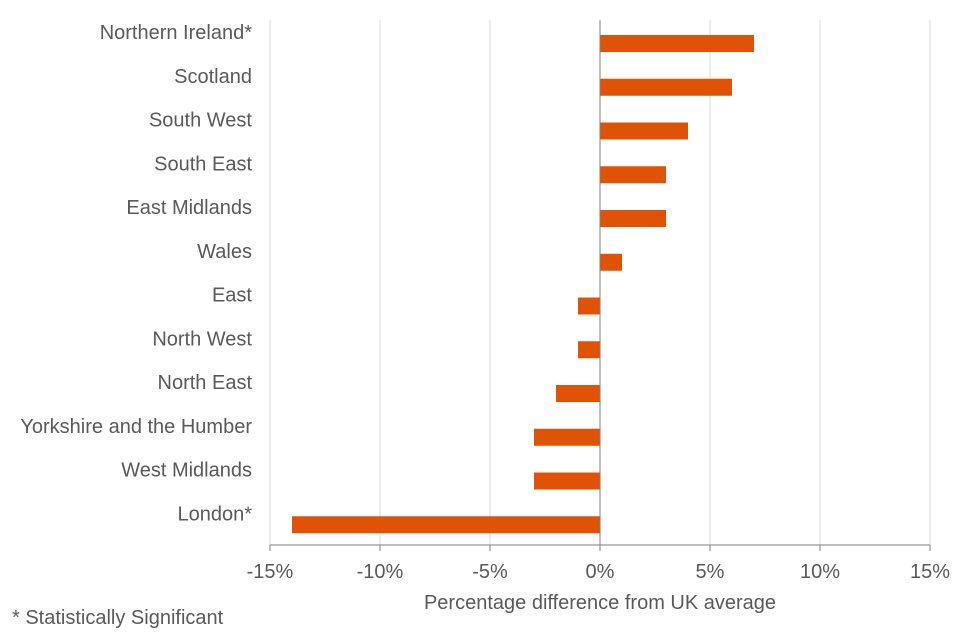  What do you see at coordinates (214, 514) in the screenshot?
I see `category-label: London*` at bounding box center [214, 514].